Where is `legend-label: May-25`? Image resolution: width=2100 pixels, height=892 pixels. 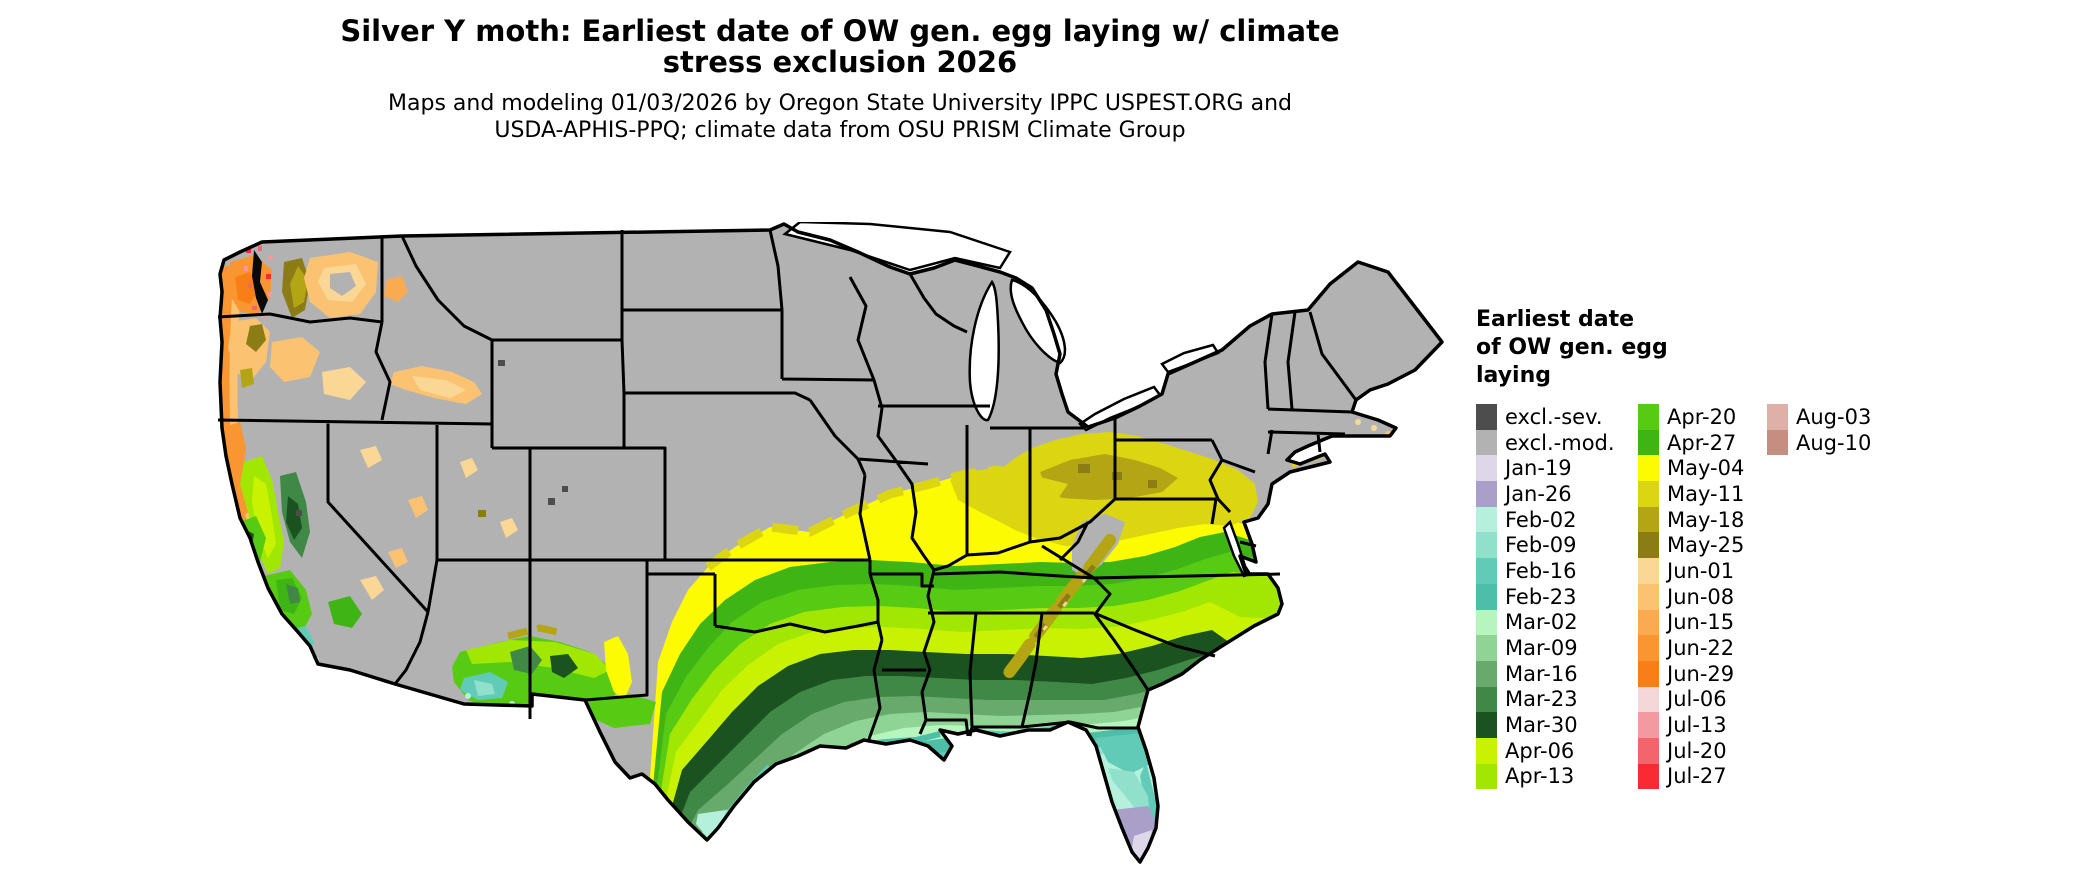 legend-label: May-25 is located at coordinates (1706, 545).